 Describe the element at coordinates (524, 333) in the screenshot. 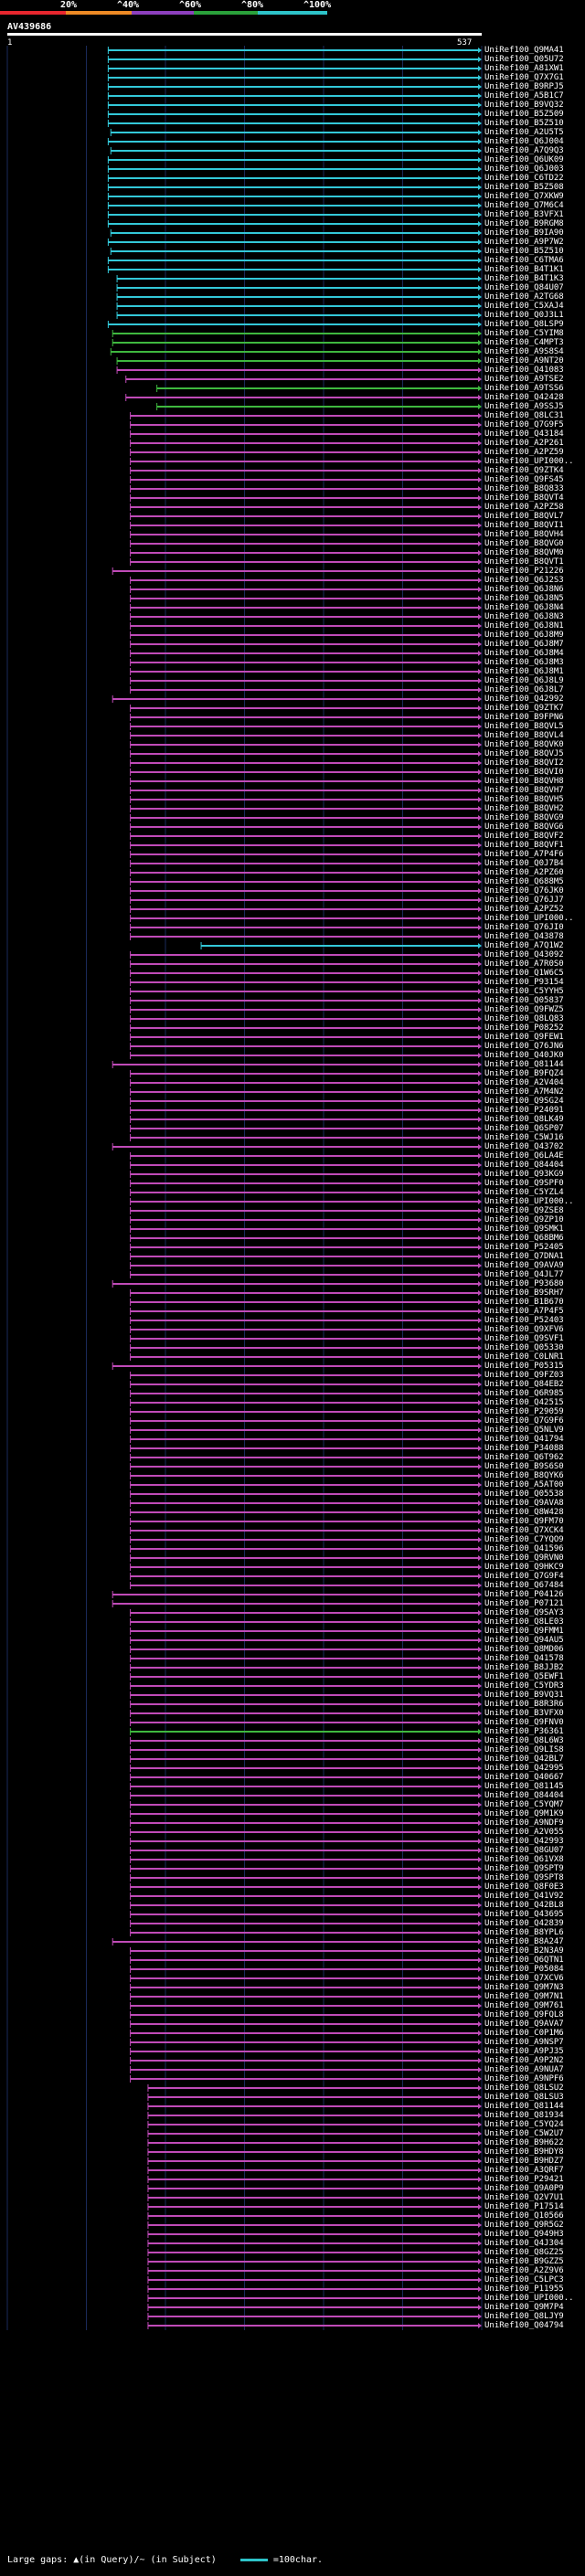

I see `hit-label: UniRef100_C5YIM8` at that location.